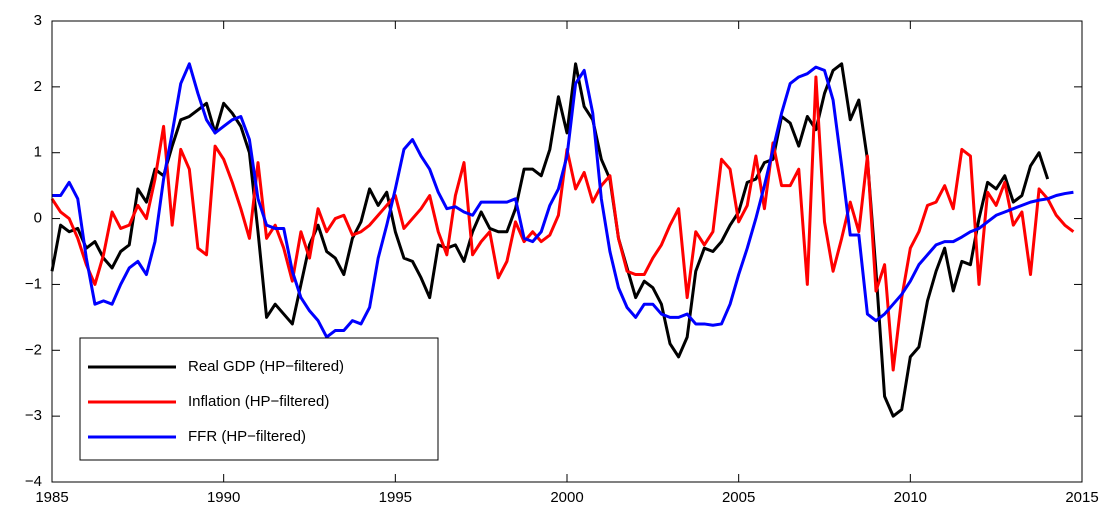 The height and width of the screenshot is (513, 1112). I want to click on legend-label: FFR (HP−filtered), so click(247, 436).